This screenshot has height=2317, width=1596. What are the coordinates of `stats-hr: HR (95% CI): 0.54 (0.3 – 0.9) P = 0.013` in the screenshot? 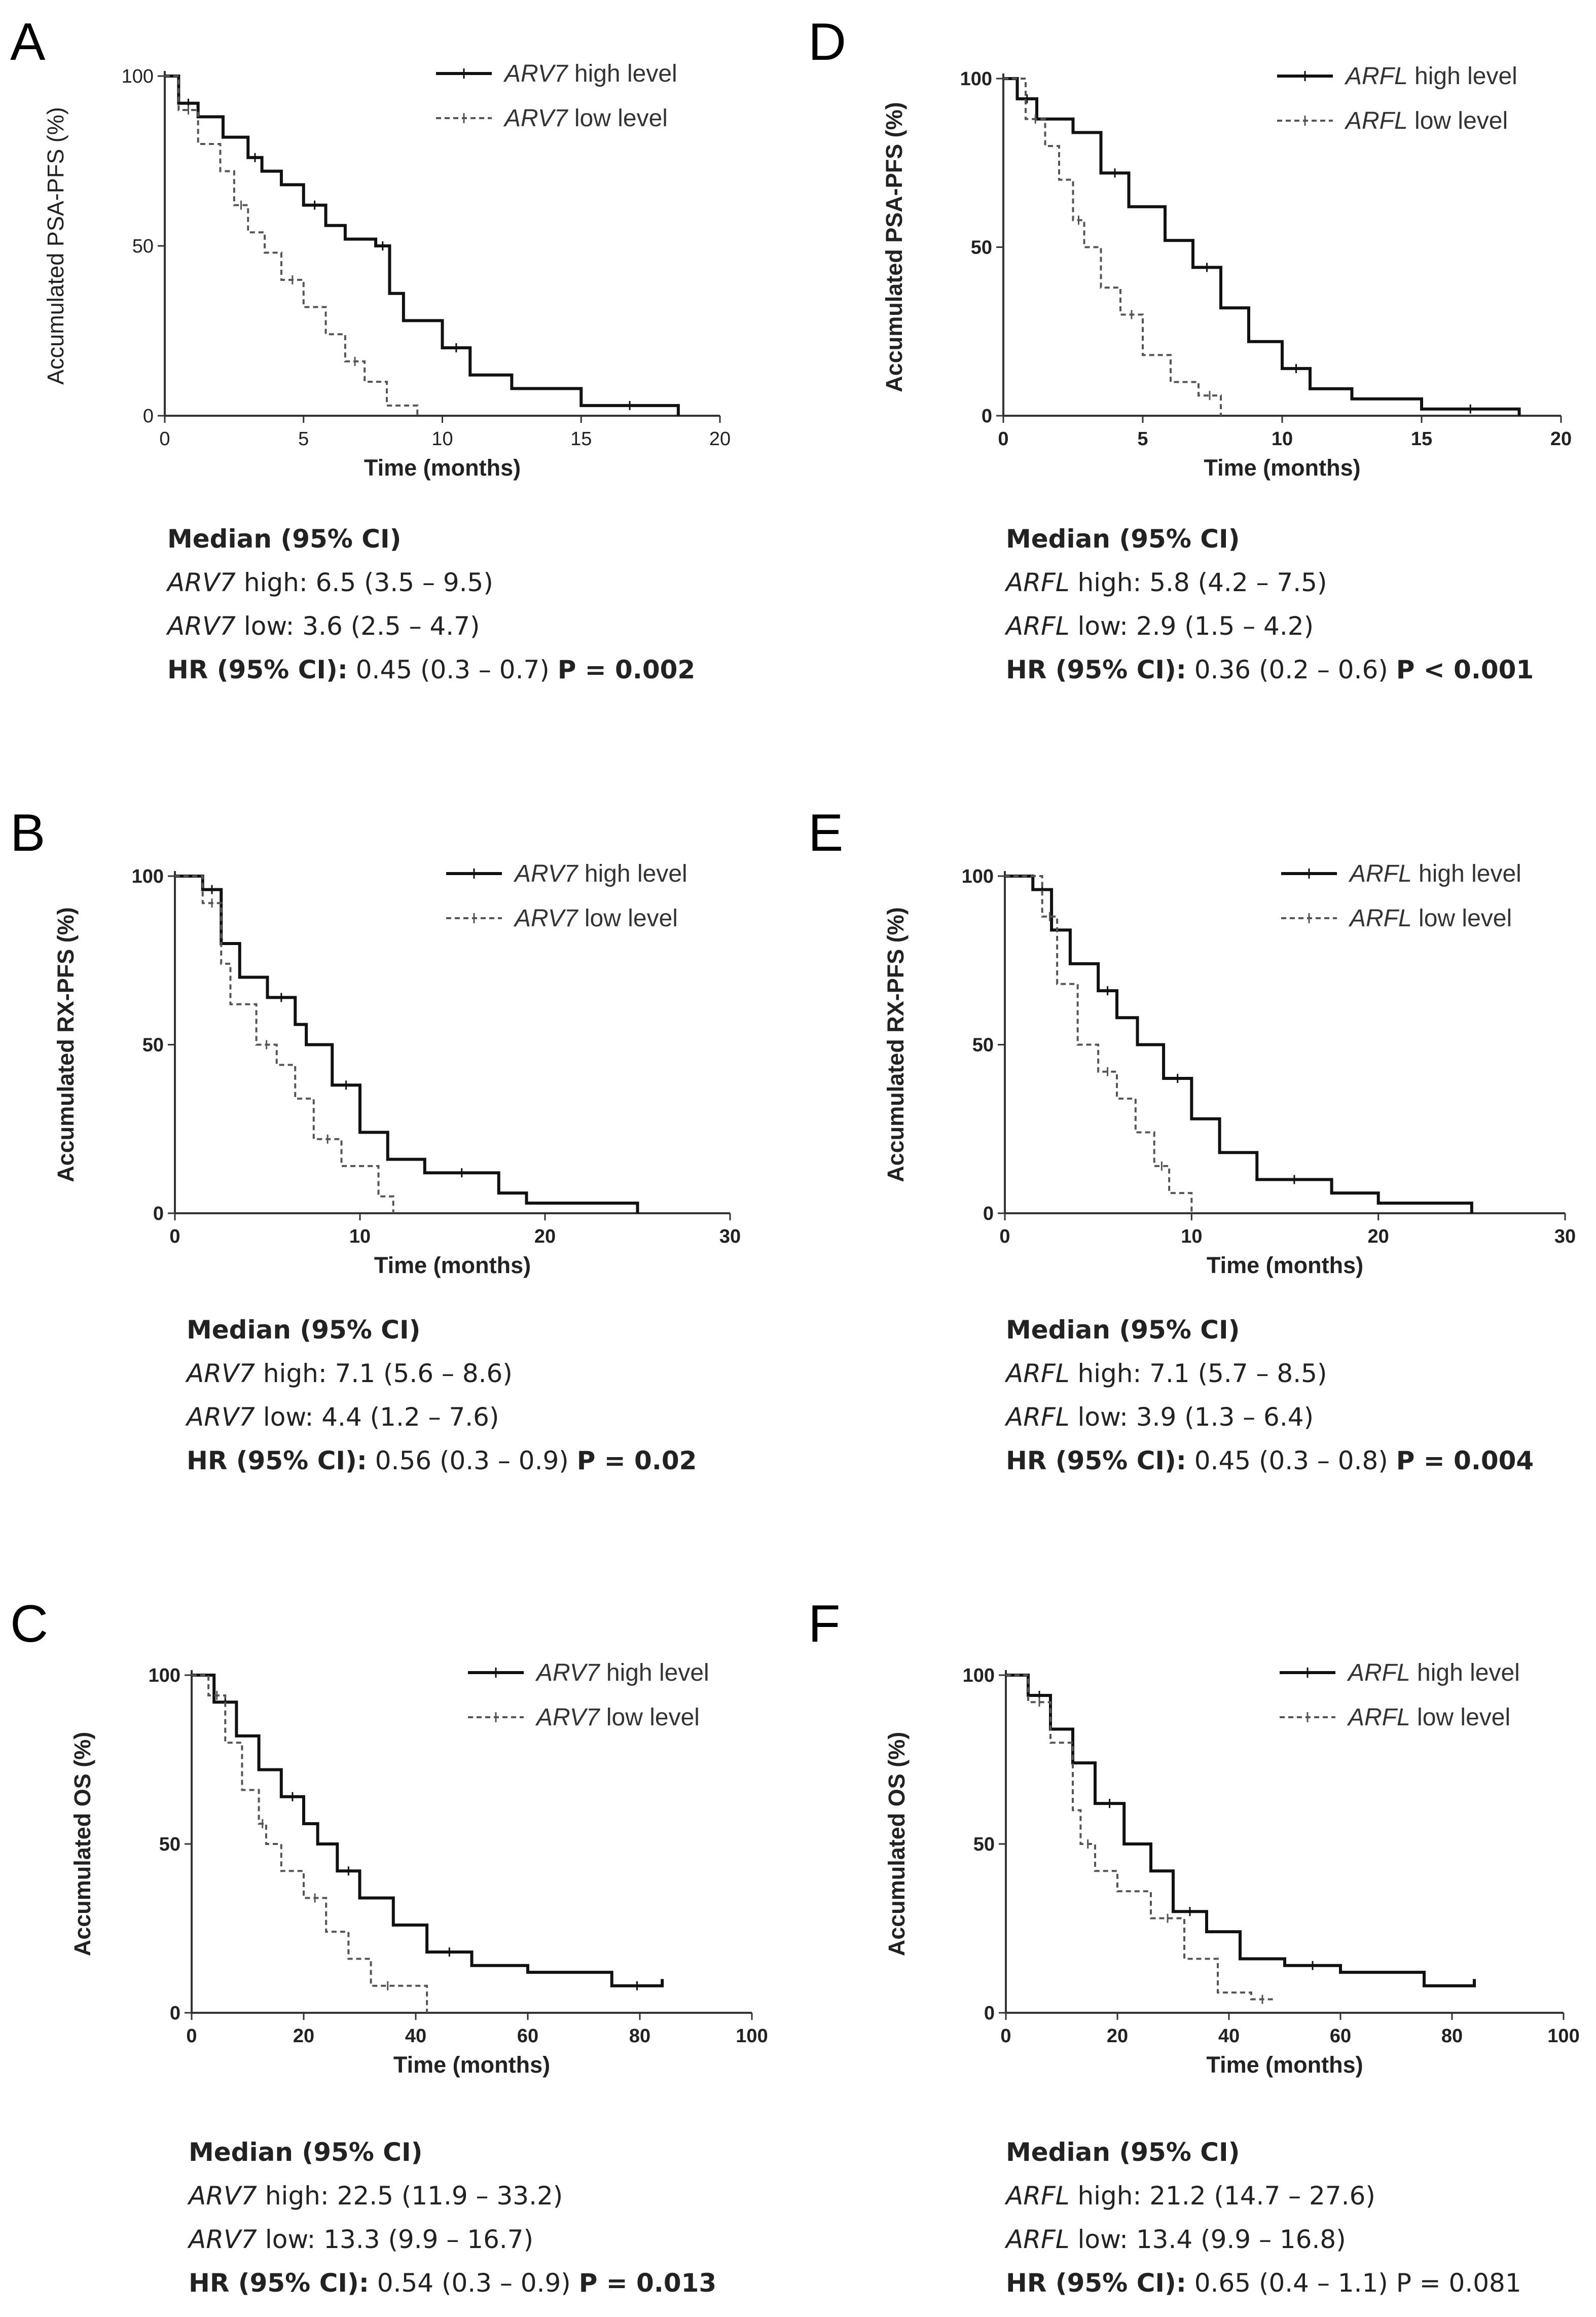 It's located at (453, 2283).